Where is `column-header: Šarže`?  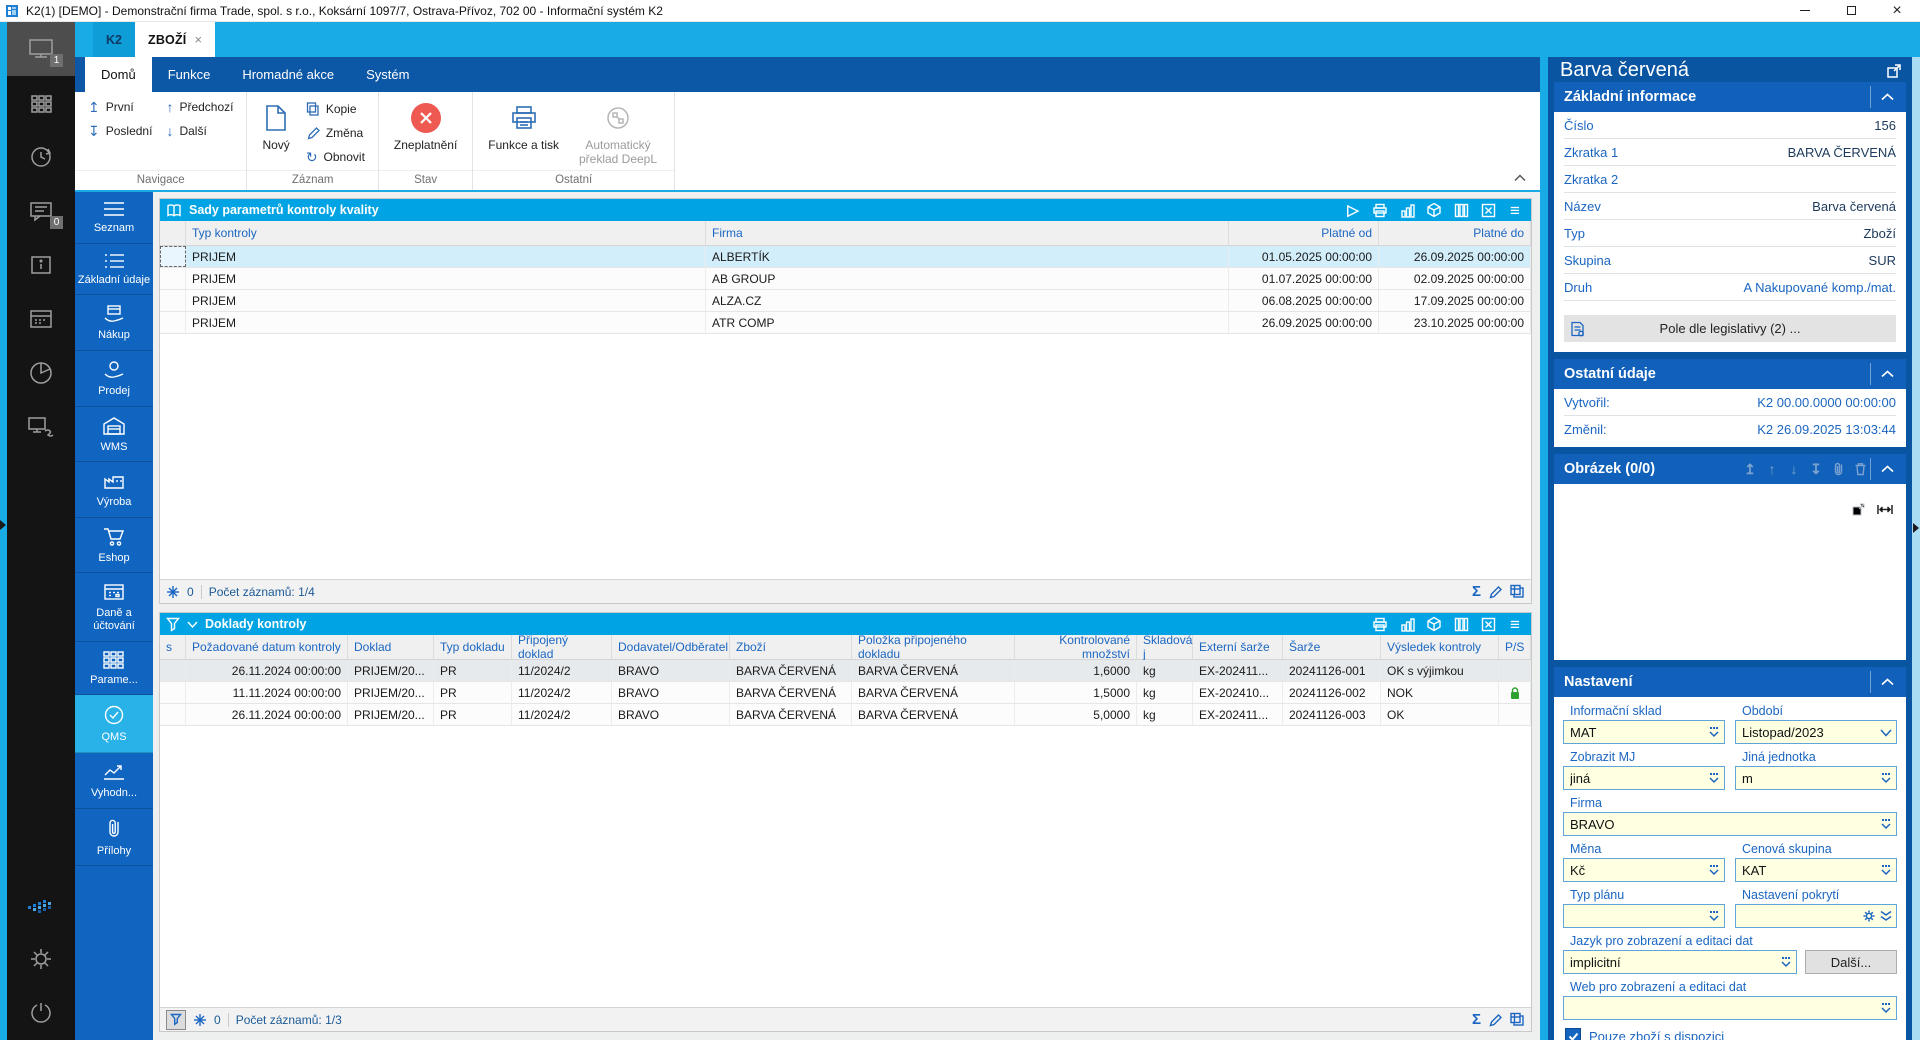
column-header: Šarže is located at coordinates (1332, 647).